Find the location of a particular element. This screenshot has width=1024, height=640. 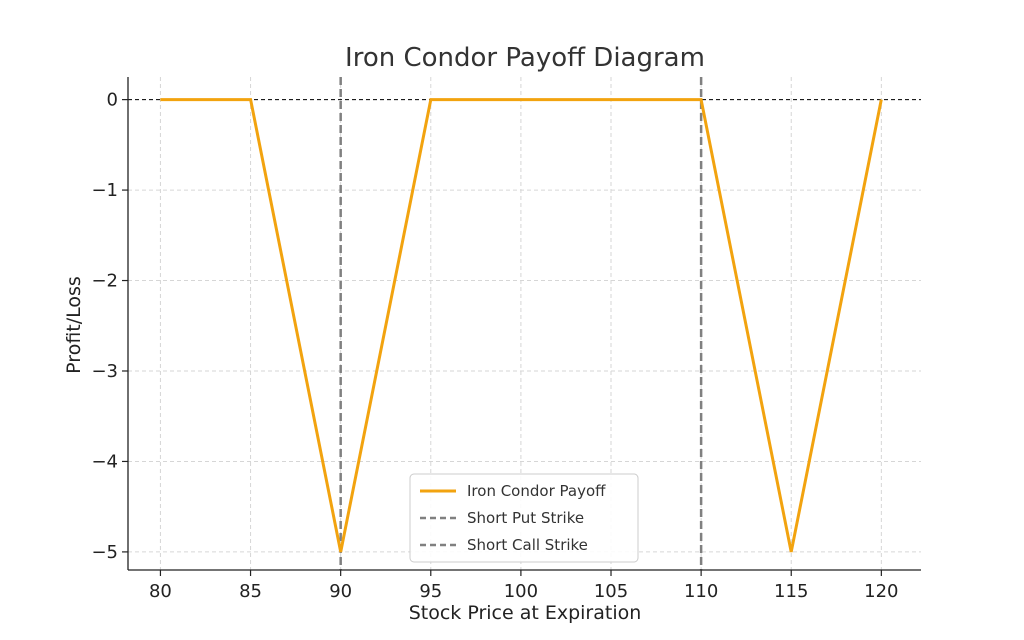

x-tick-label: 115 is located at coordinates (791, 591).